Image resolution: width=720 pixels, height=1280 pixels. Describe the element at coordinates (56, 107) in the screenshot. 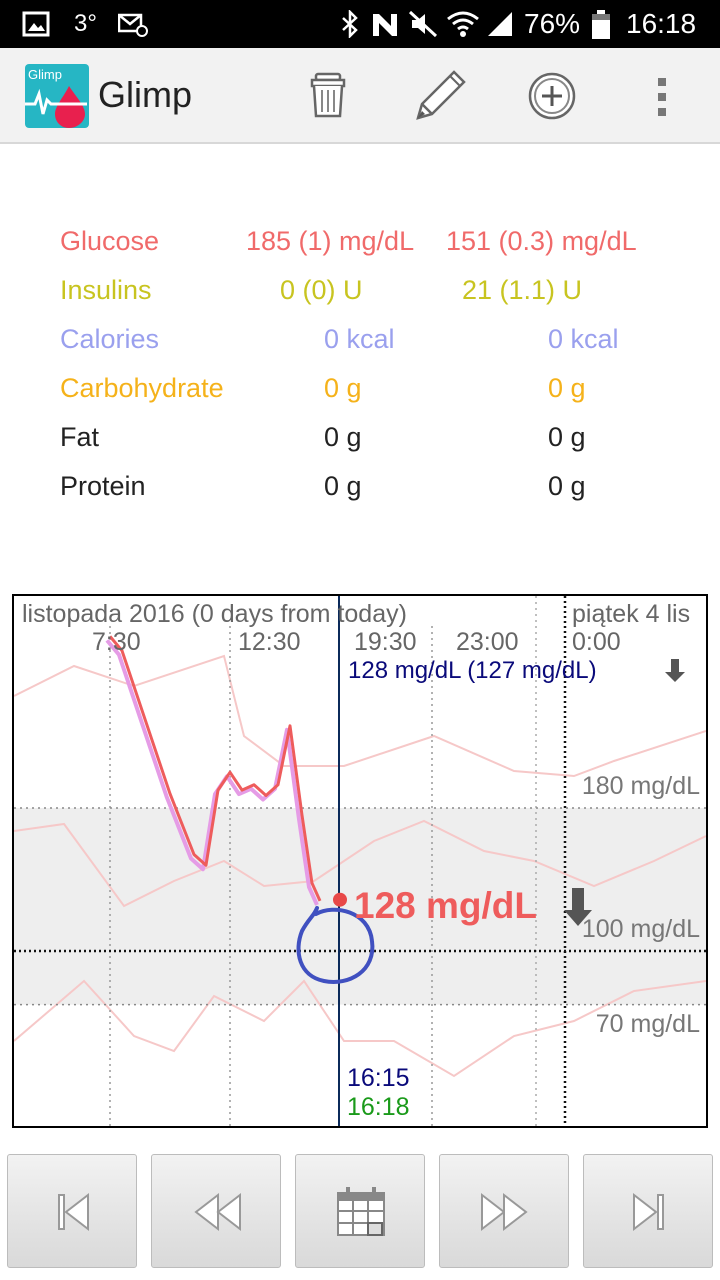

I see `blood-drop-icon` at that location.